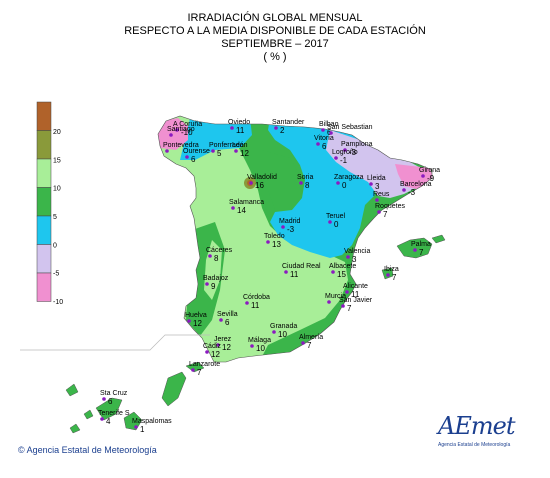 Image resolution: width=550 pixels, height=478 pixels. I want to click on station-name: Badajoz, so click(216, 278).